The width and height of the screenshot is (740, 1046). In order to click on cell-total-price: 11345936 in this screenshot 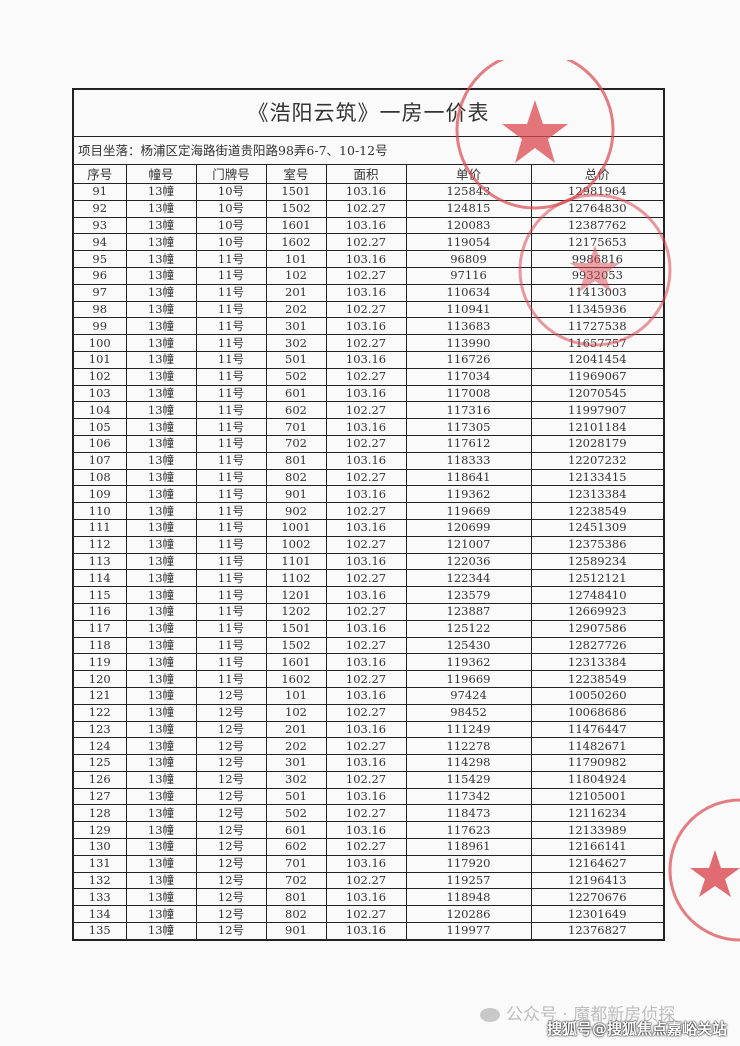, I will do `click(597, 309)`.